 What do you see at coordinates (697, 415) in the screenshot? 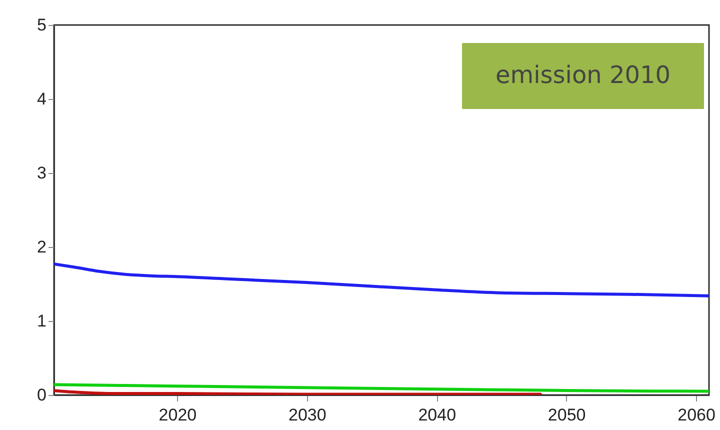
I see `x-tick-label: 2060` at bounding box center [697, 415].